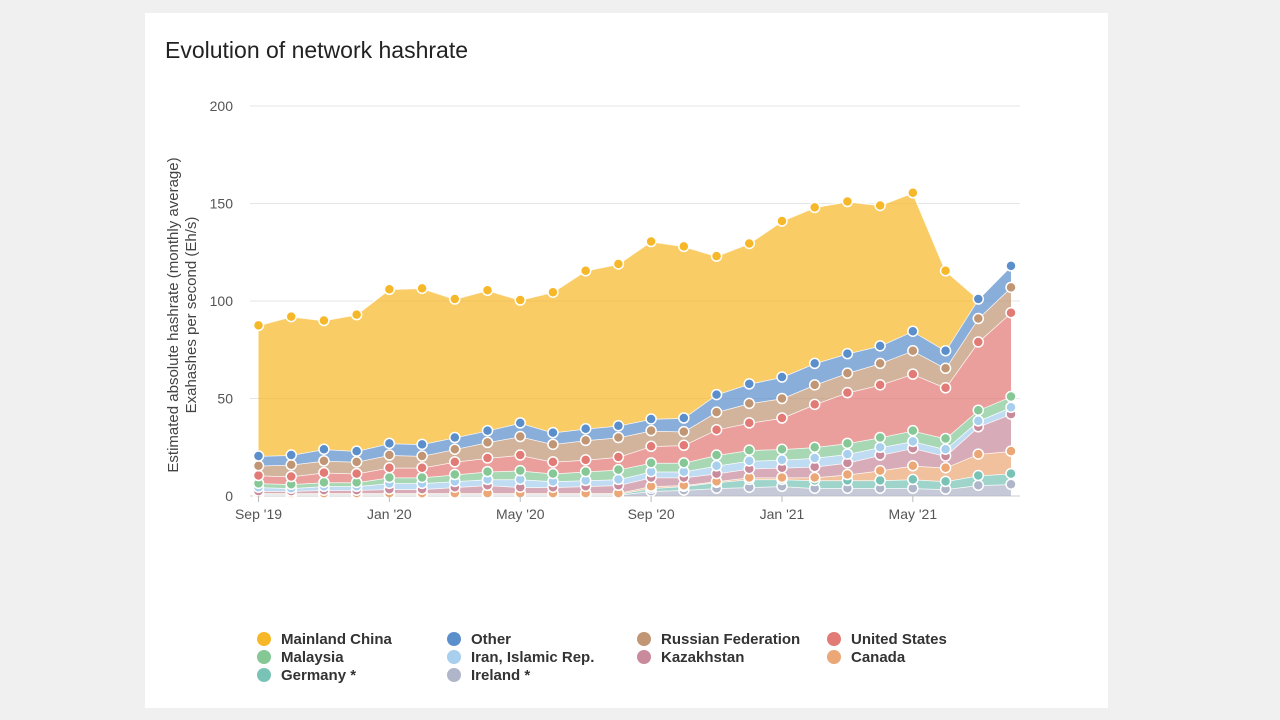 Image resolution: width=1280 pixels, height=720 pixels. What do you see at coordinates (352, 675) in the screenshot?
I see `legend-item: Germany *` at bounding box center [352, 675].